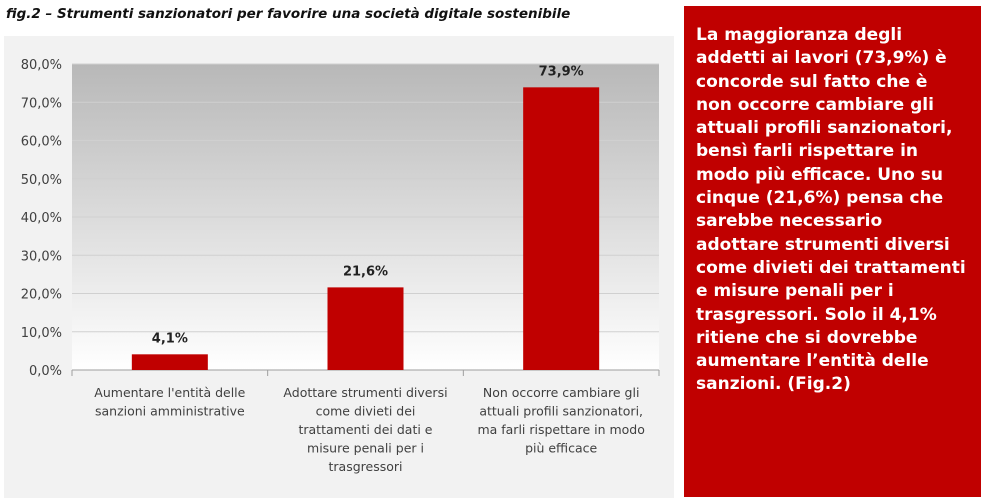 The height and width of the screenshot is (503, 983). Describe the element at coordinates (365, 448) in the screenshot. I see `x-category-label-line: misure penali per i` at that location.